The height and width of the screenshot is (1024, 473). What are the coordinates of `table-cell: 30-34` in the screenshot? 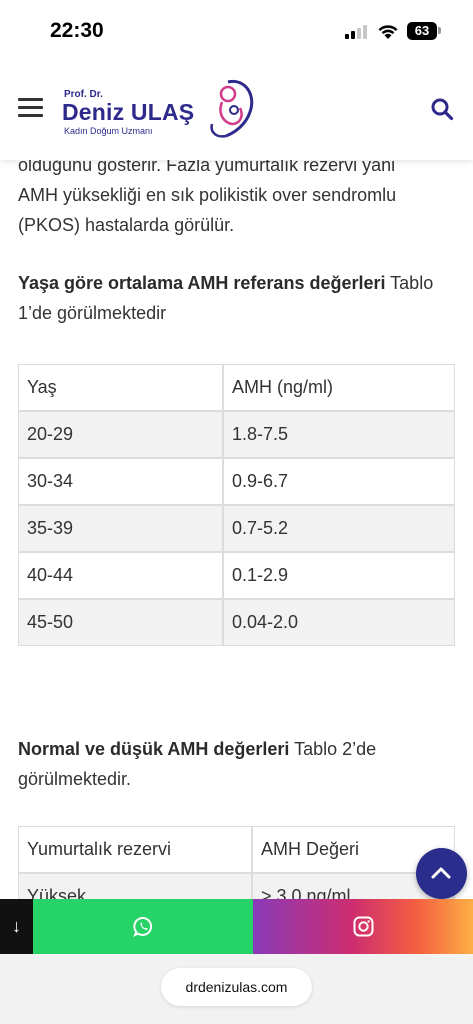 It's located at (120, 481).